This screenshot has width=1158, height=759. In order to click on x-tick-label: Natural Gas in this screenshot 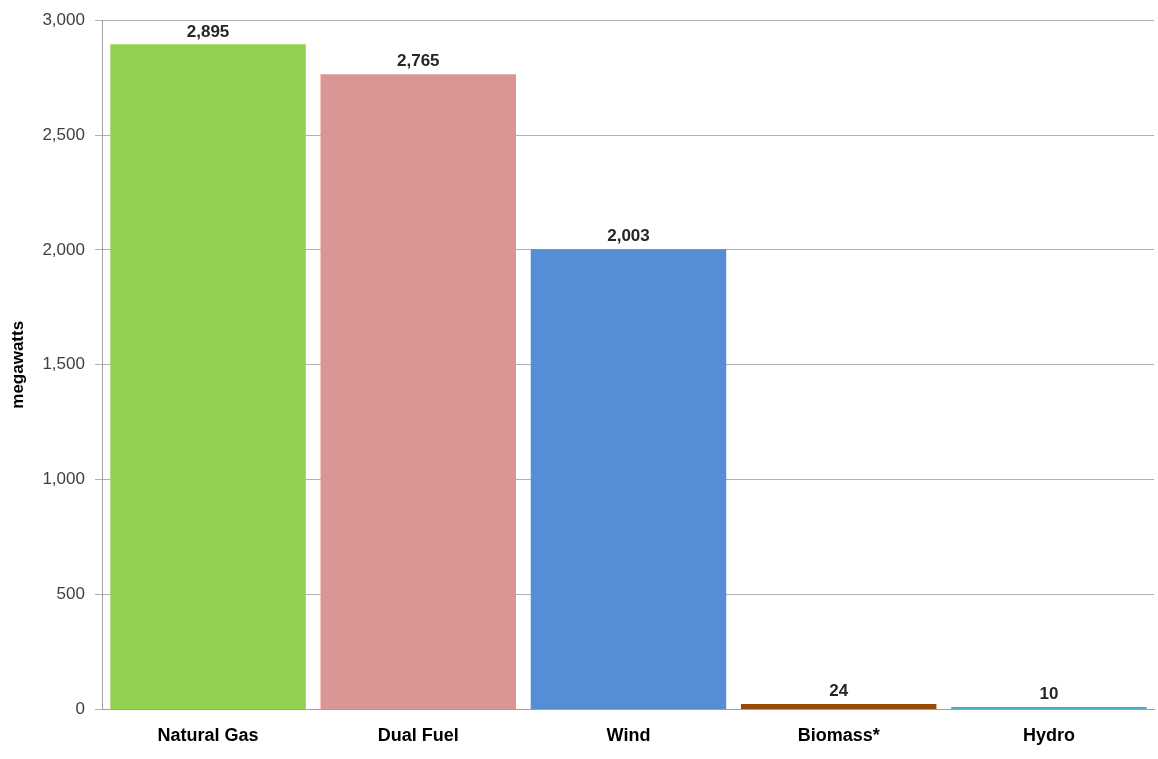, I will do `click(208, 735)`.